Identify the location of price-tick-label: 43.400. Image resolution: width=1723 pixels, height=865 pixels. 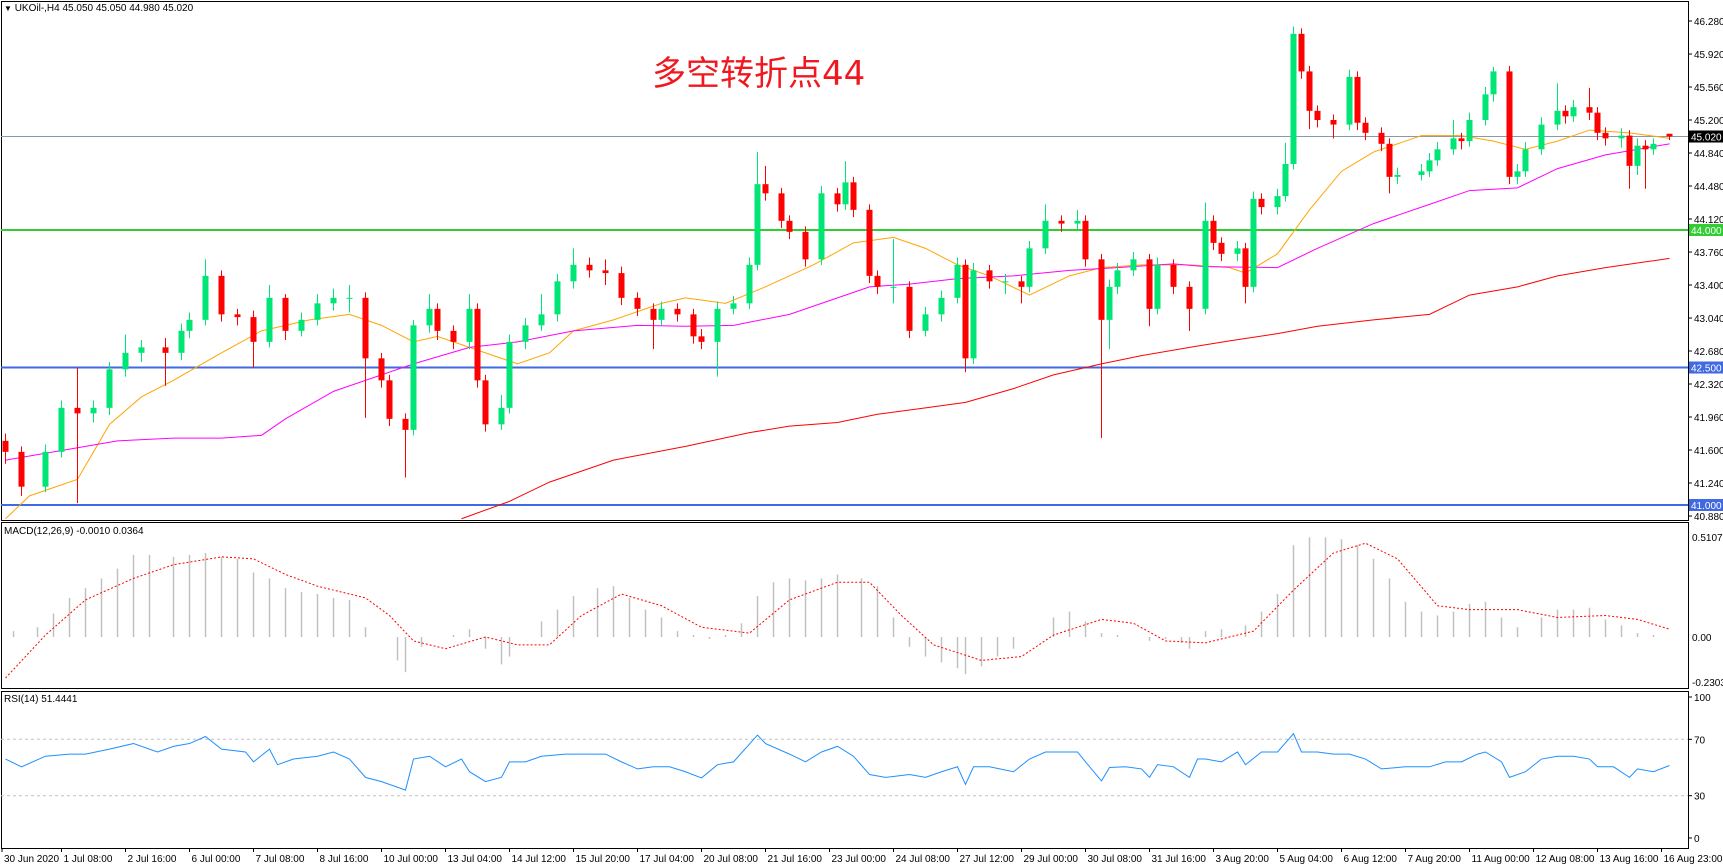
(1708, 286).